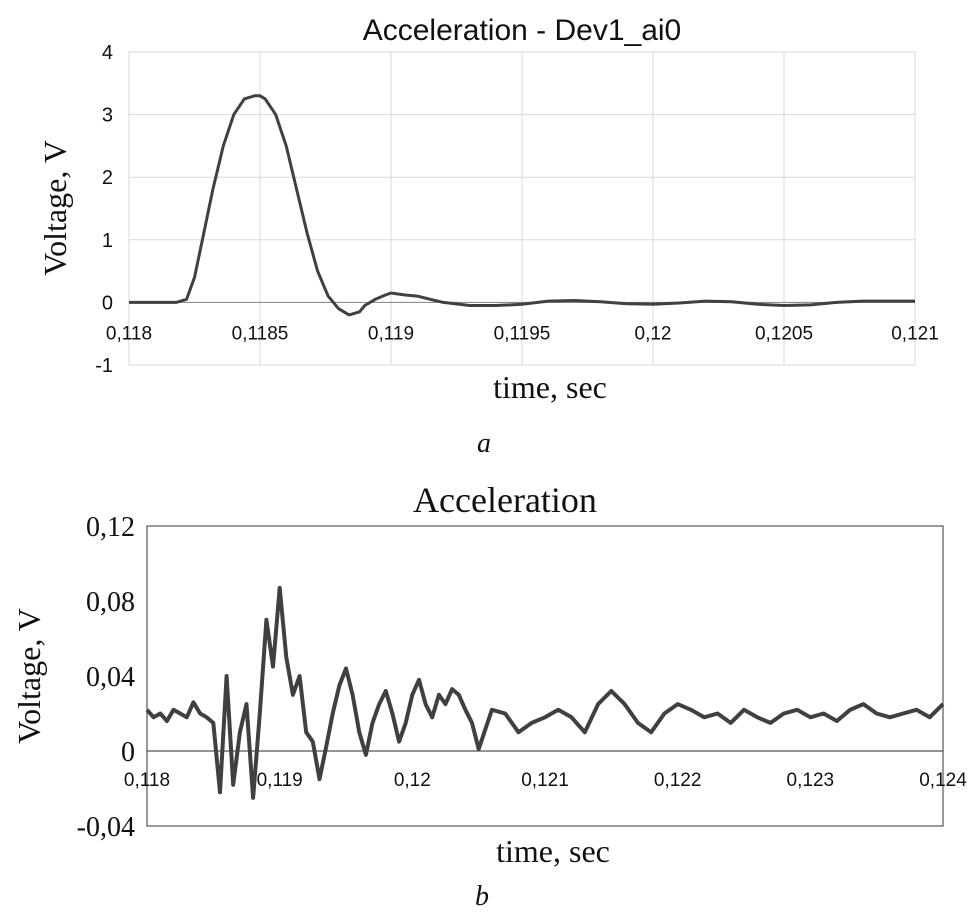 This screenshot has height=916, width=975. What do you see at coordinates (110, 527) in the screenshot?
I see `y-tick-label: 0,12` at bounding box center [110, 527].